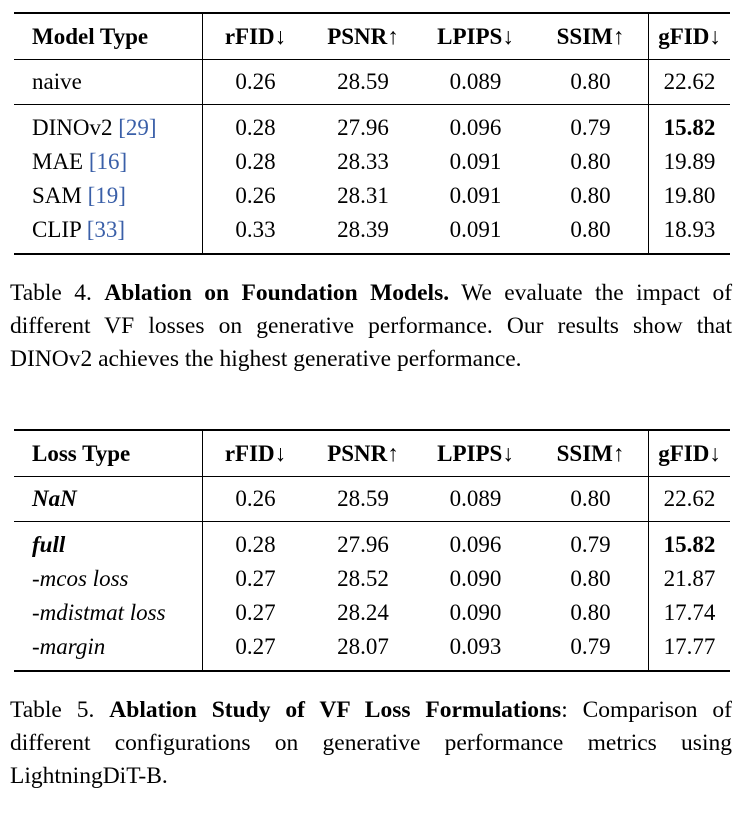 The image size is (741, 821). Describe the element at coordinates (363, 161) in the screenshot. I see `psnr-cell: 28.33` at that location.